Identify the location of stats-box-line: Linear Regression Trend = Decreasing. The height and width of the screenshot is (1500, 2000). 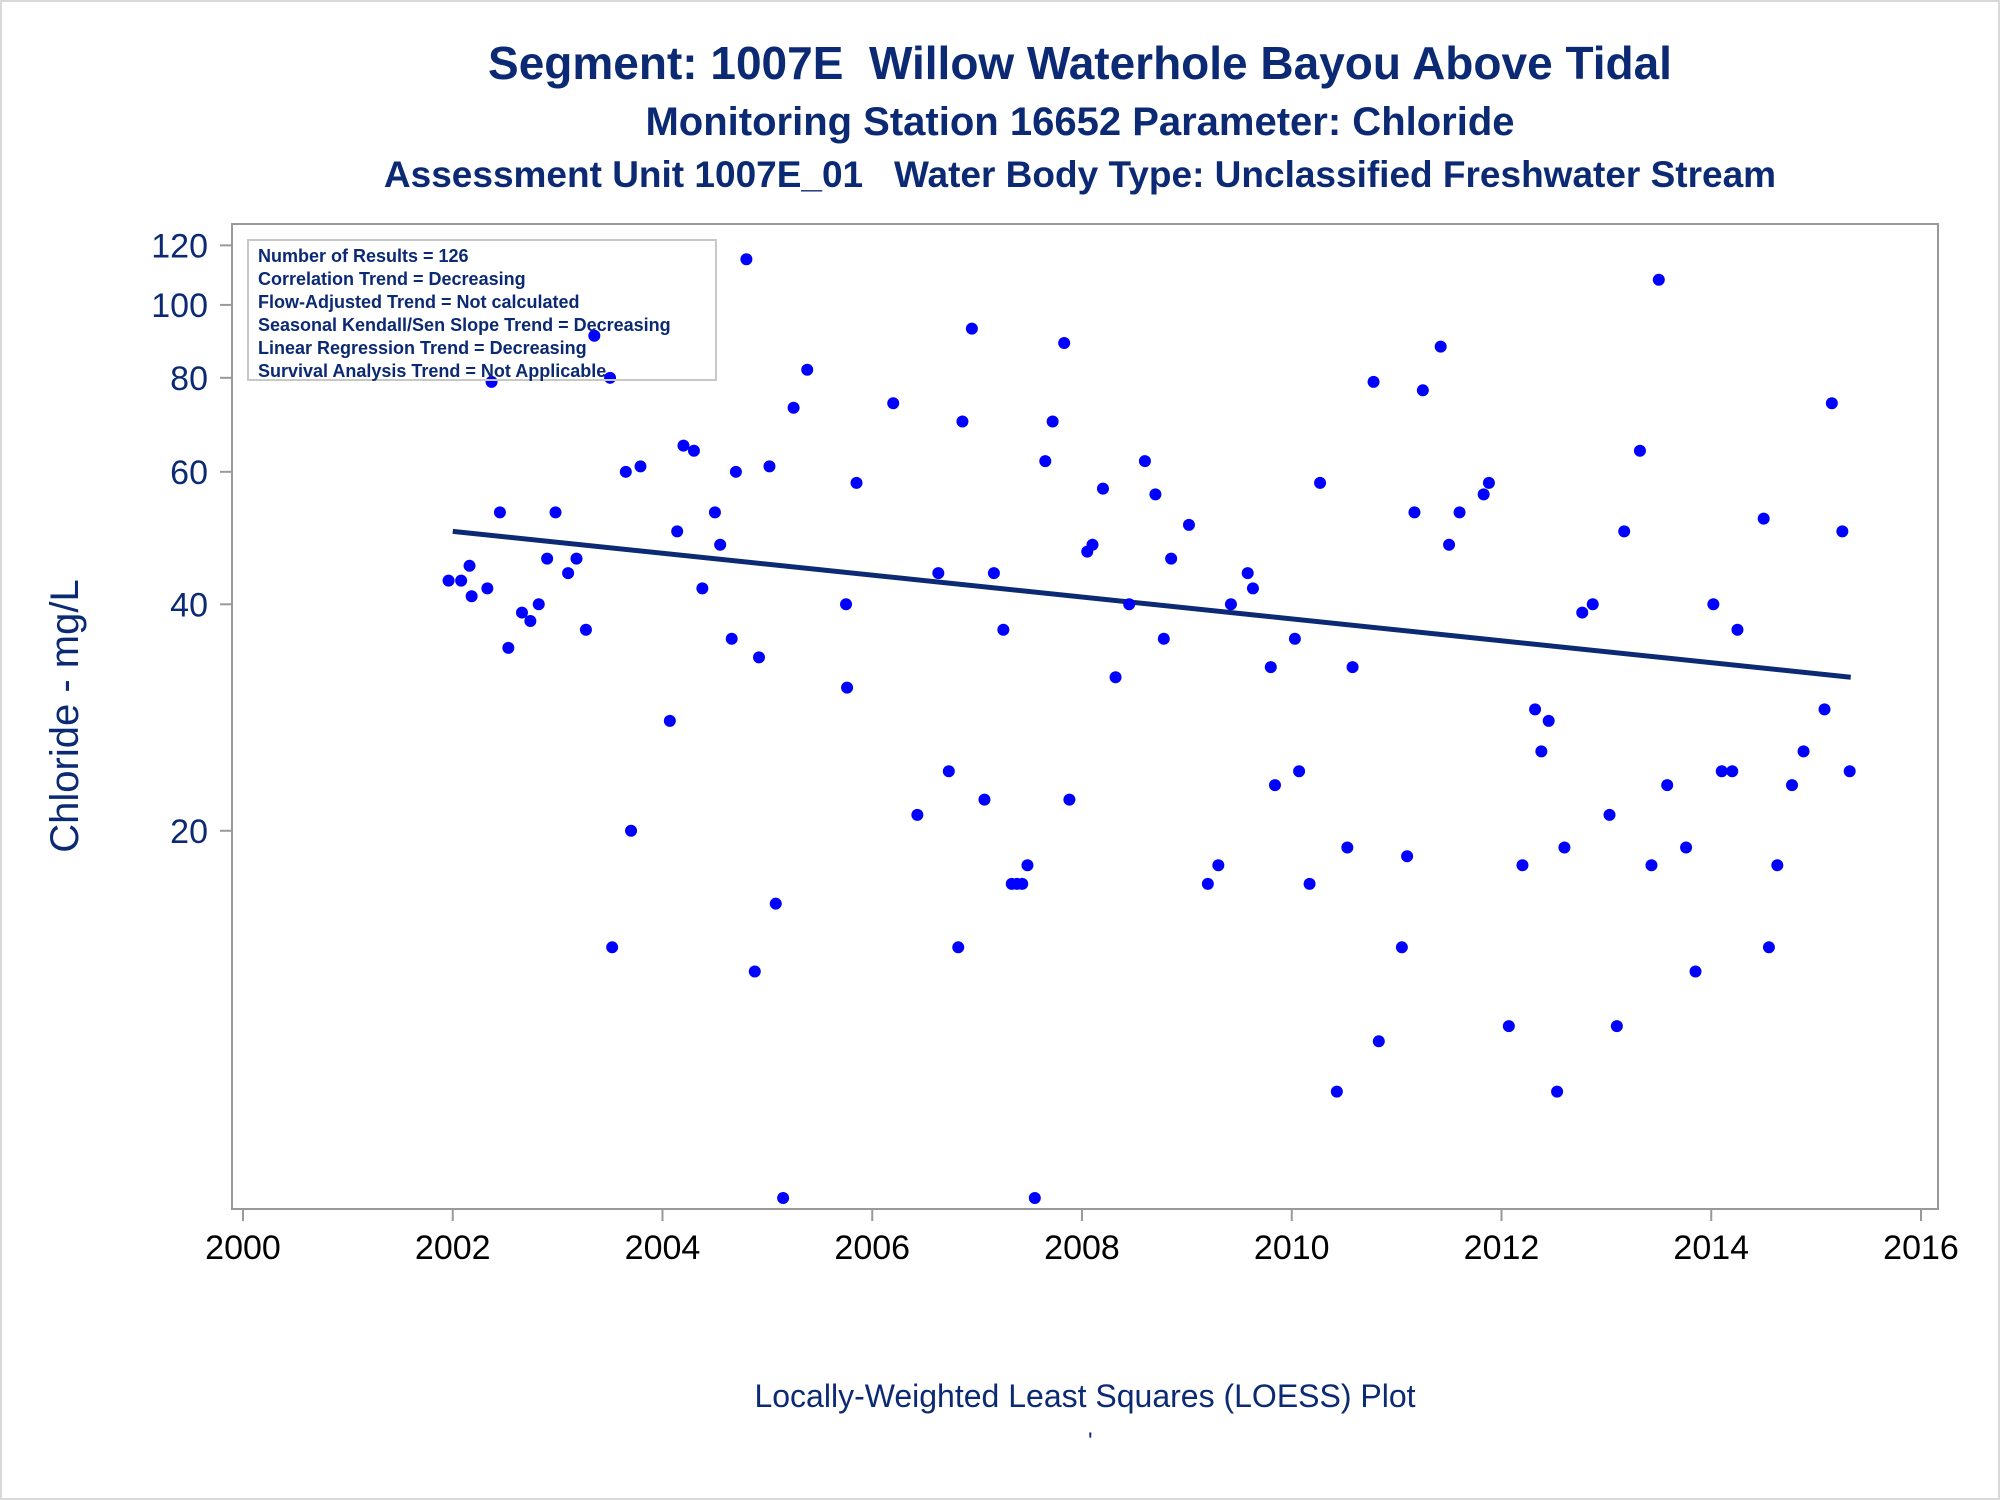
(422, 348).